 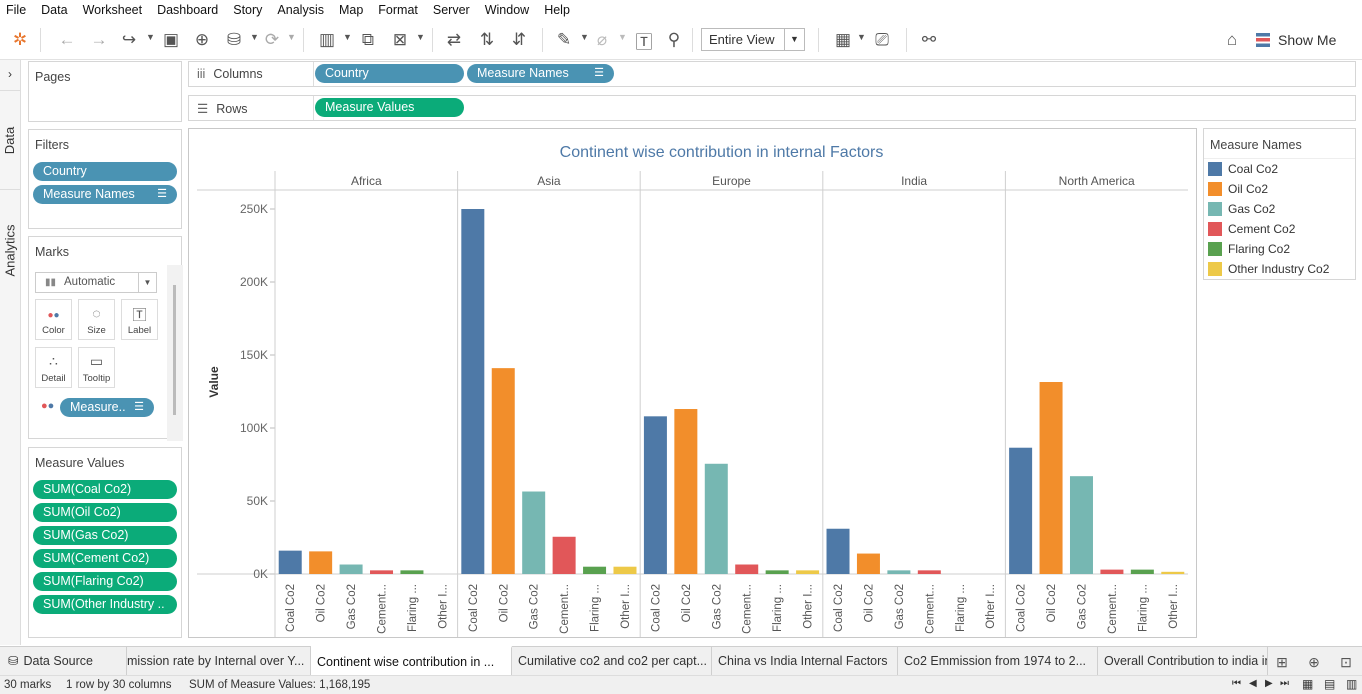 I want to click on rows-shelf: ☰ Rows Measure Values, so click(x=772, y=108).